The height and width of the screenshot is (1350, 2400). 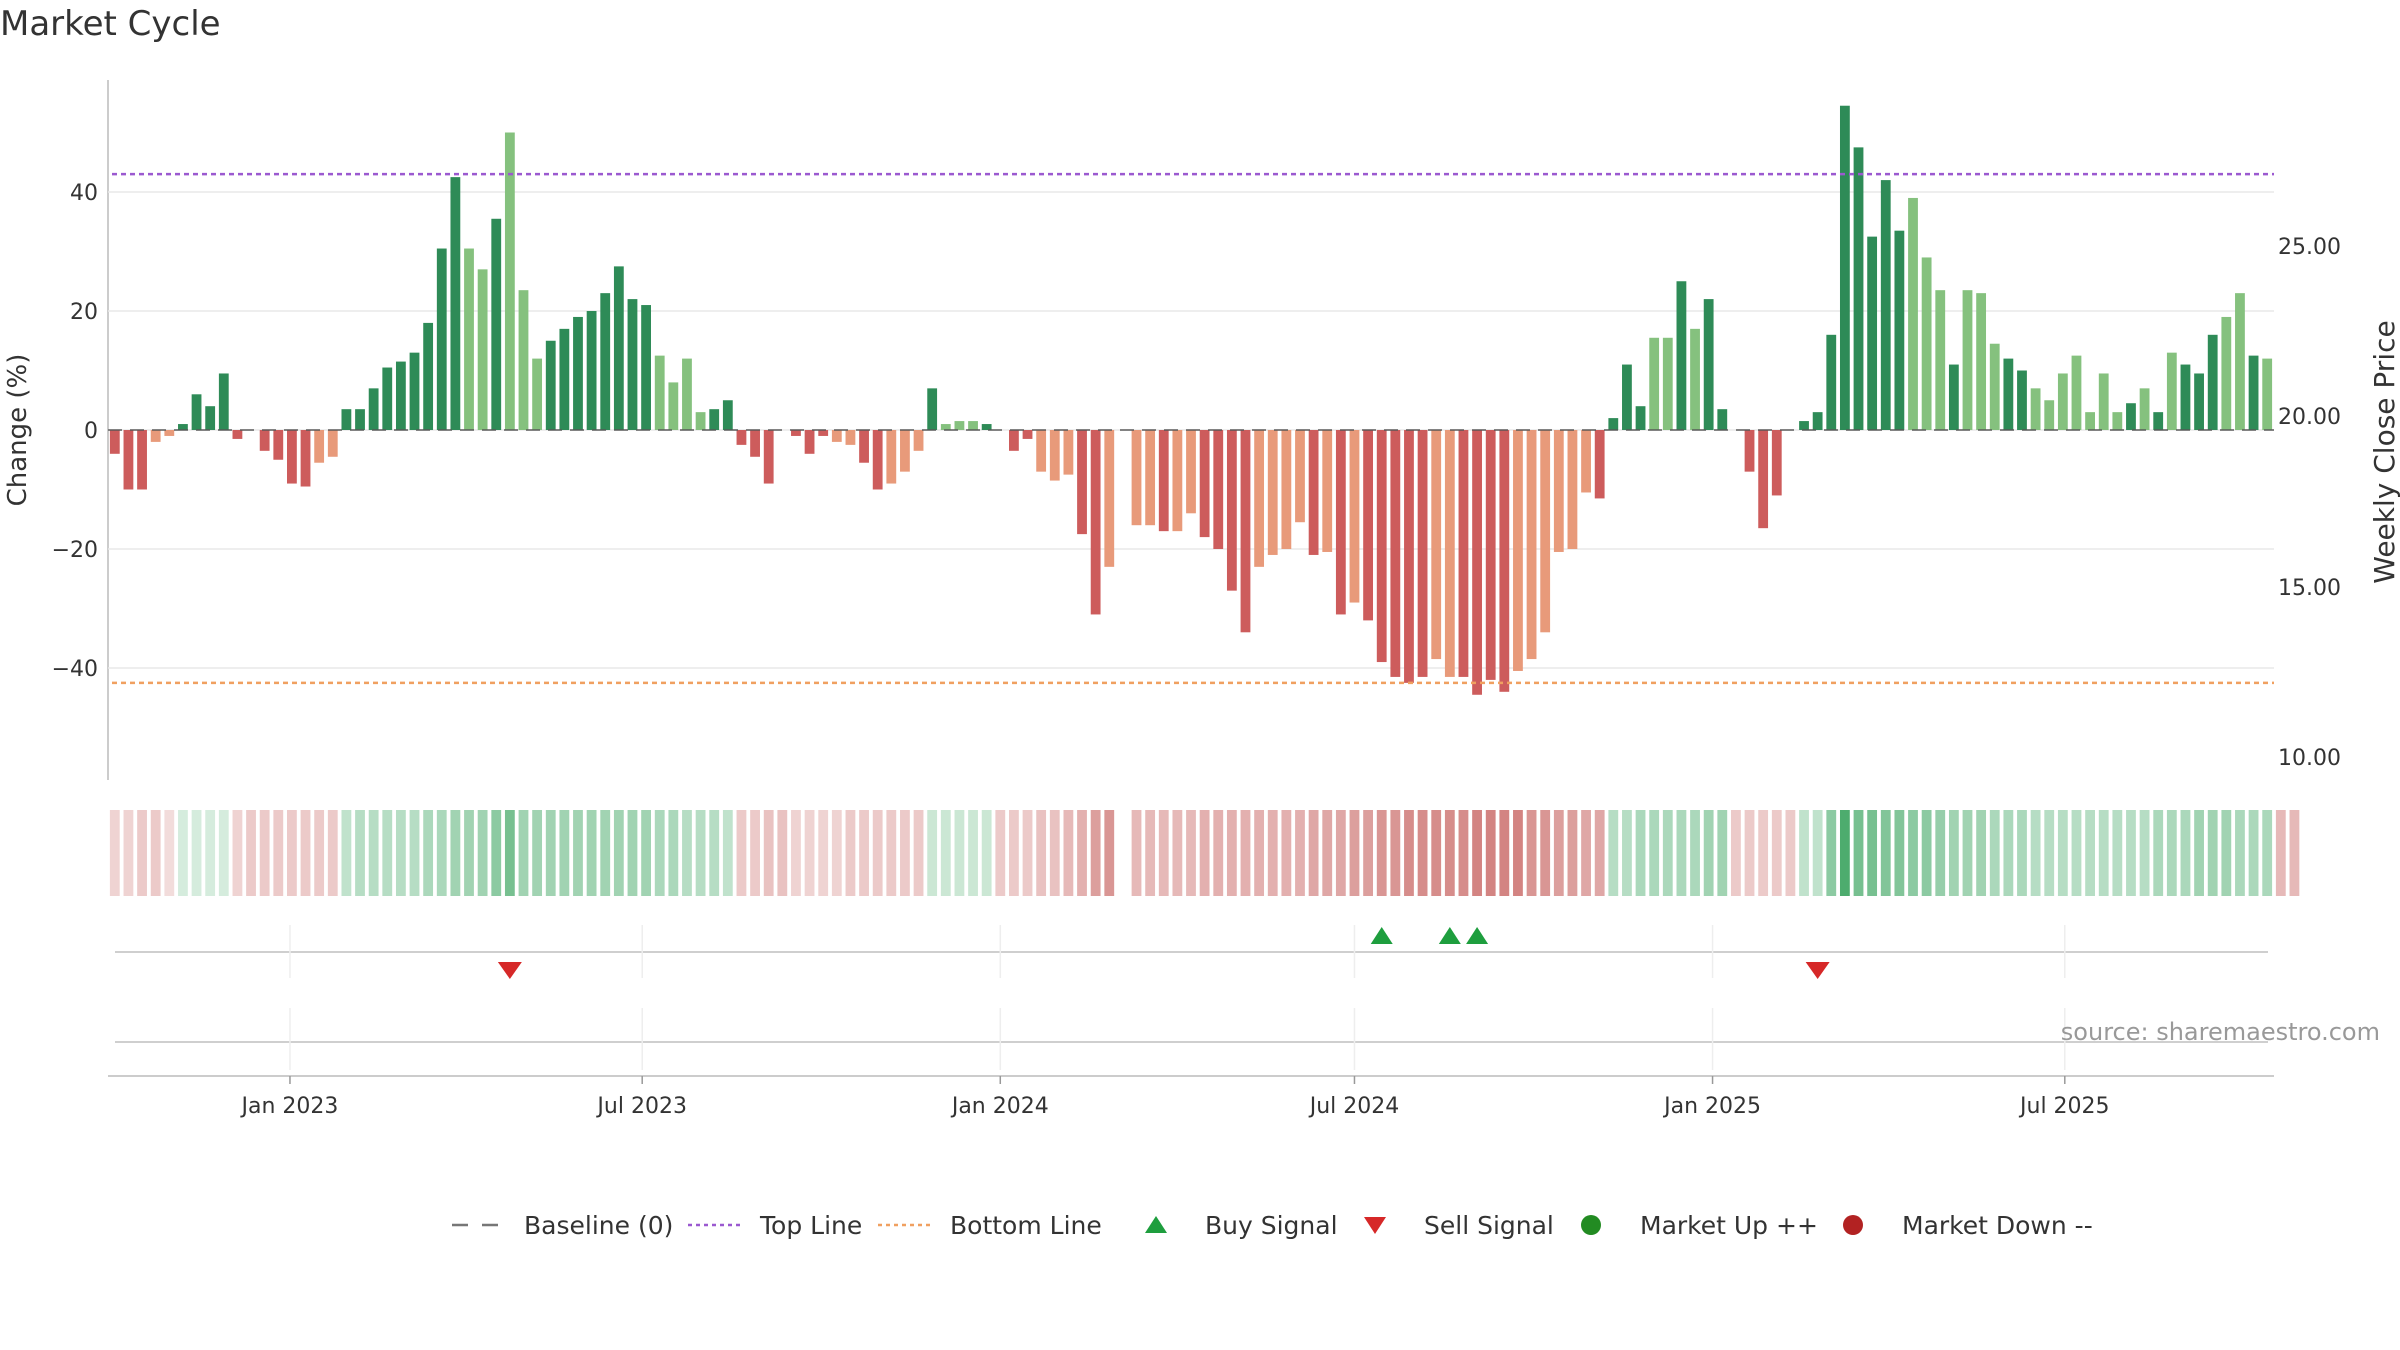 What do you see at coordinates (1375, 1225) in the screenshot?
I see `legend-sell-swatch` at bounding box center [1375, 1225].